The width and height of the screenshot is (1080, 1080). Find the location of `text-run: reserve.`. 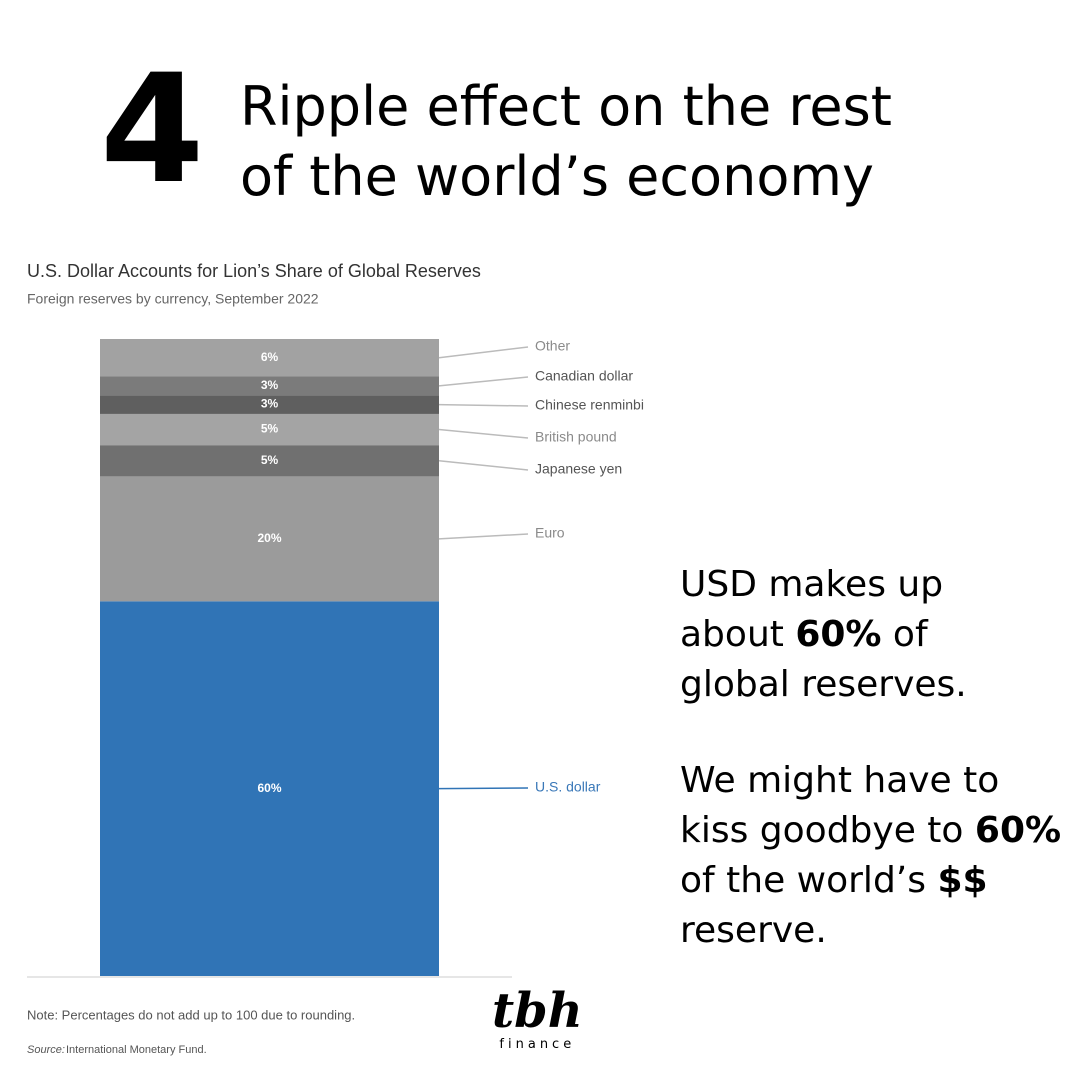

text-run: reserve. is located at coordinates (753, 930).